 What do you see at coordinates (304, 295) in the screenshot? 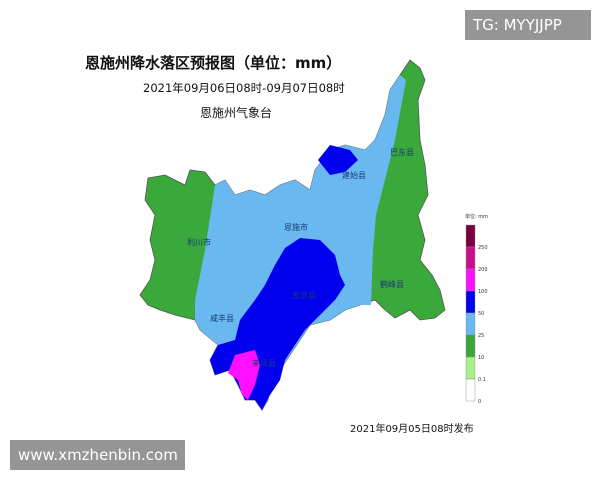
I see `label-xuanen: 宣恩县` at bounding box center [304, 295].